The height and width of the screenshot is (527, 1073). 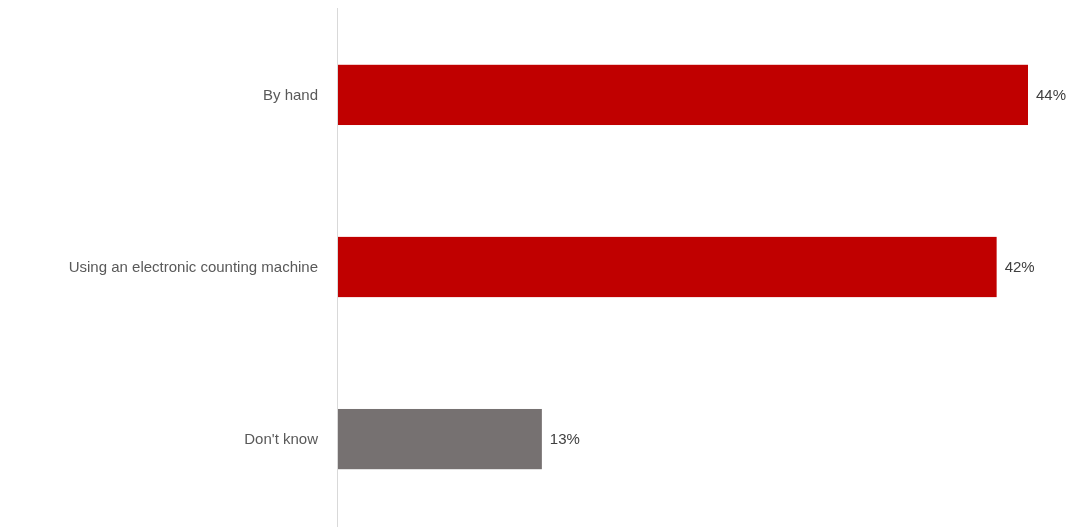 I want to click on y-tick-label: By hand, so click(x=290, y=95).